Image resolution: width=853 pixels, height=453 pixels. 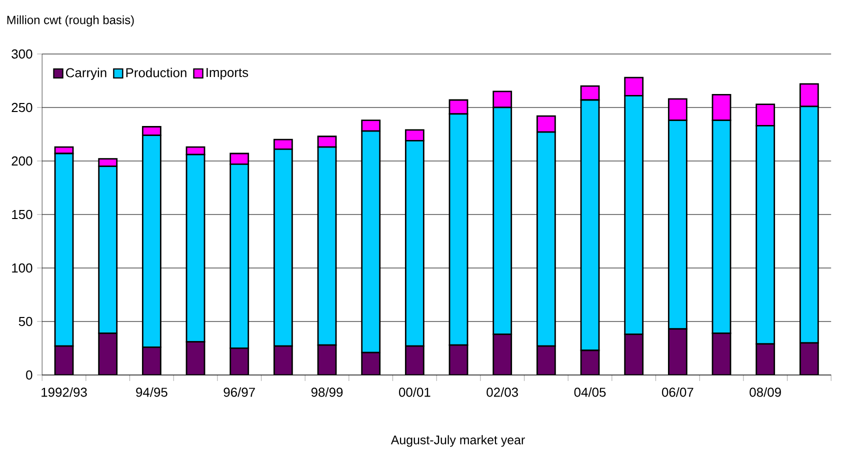 What do you see at coordinates (327, 392) in the screenshot?
I see `x-tick-label: 98/99` at bounding box center [327, 392].